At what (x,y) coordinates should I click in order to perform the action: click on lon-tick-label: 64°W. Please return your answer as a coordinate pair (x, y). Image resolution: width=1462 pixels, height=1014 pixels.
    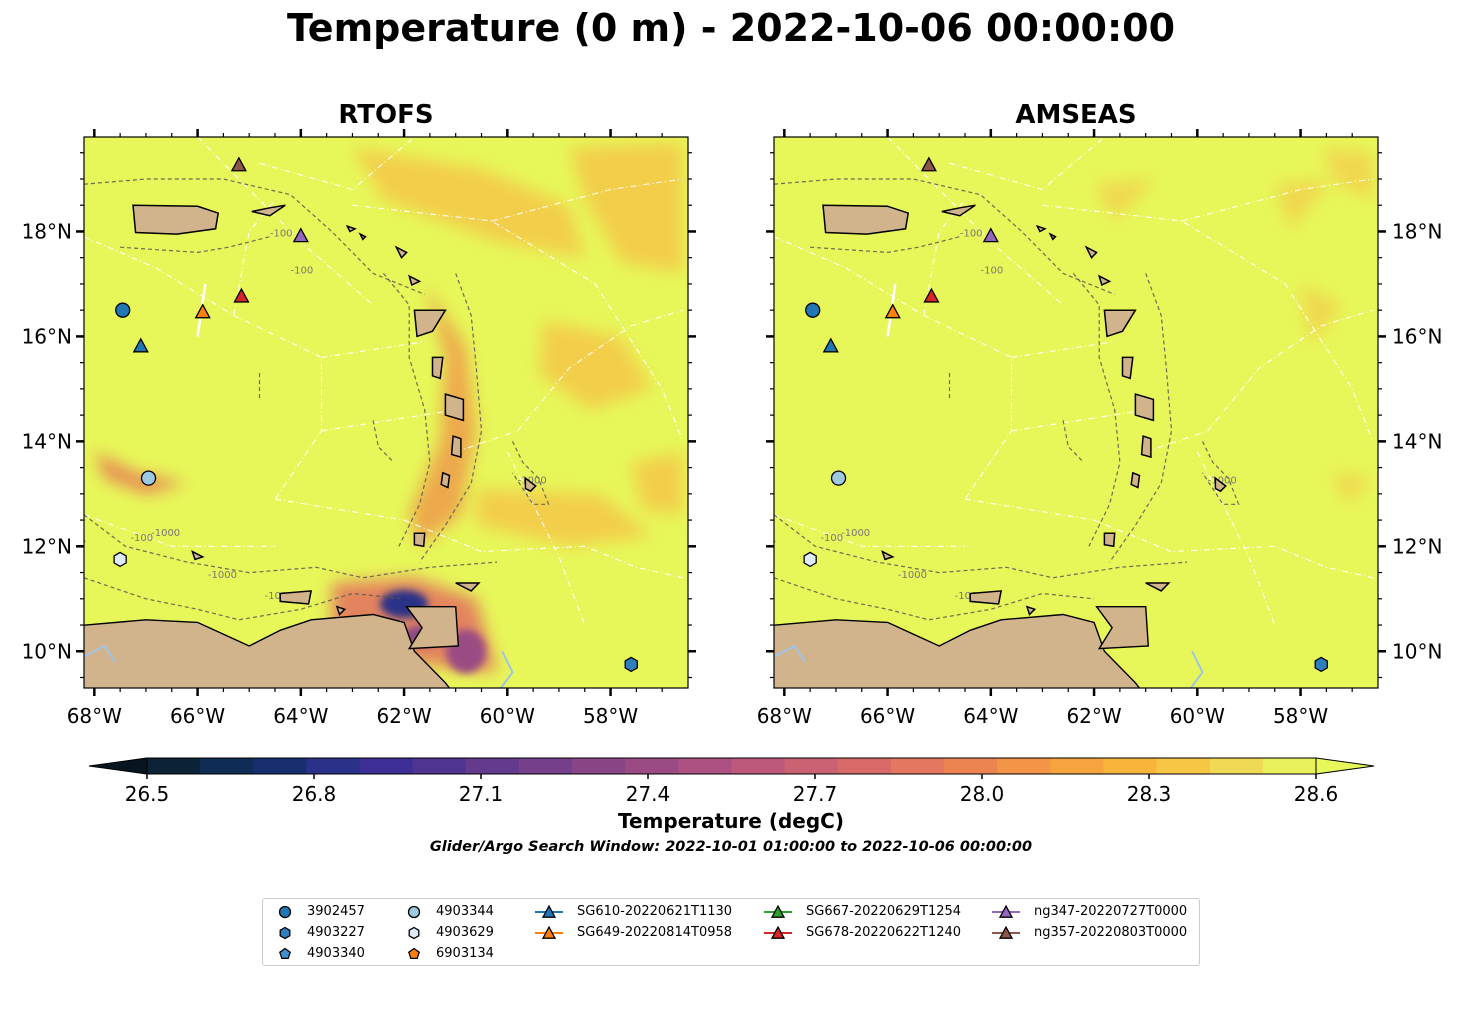
    Looking at the image, I should click on (300, 716).